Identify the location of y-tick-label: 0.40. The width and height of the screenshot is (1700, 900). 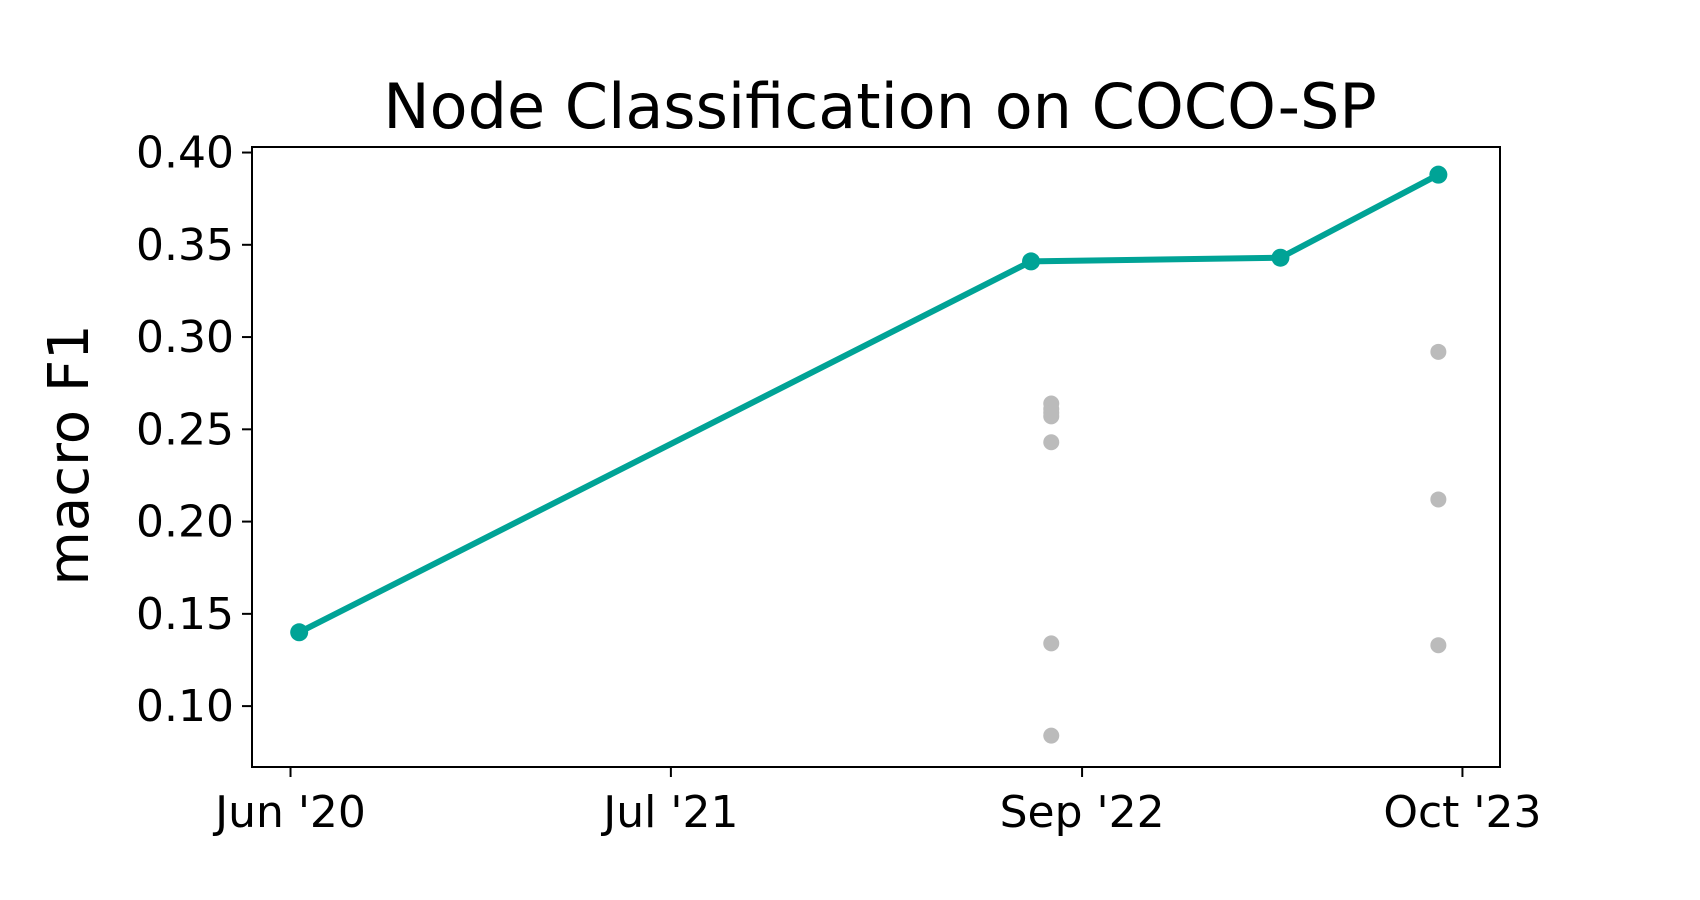
(185, 153).